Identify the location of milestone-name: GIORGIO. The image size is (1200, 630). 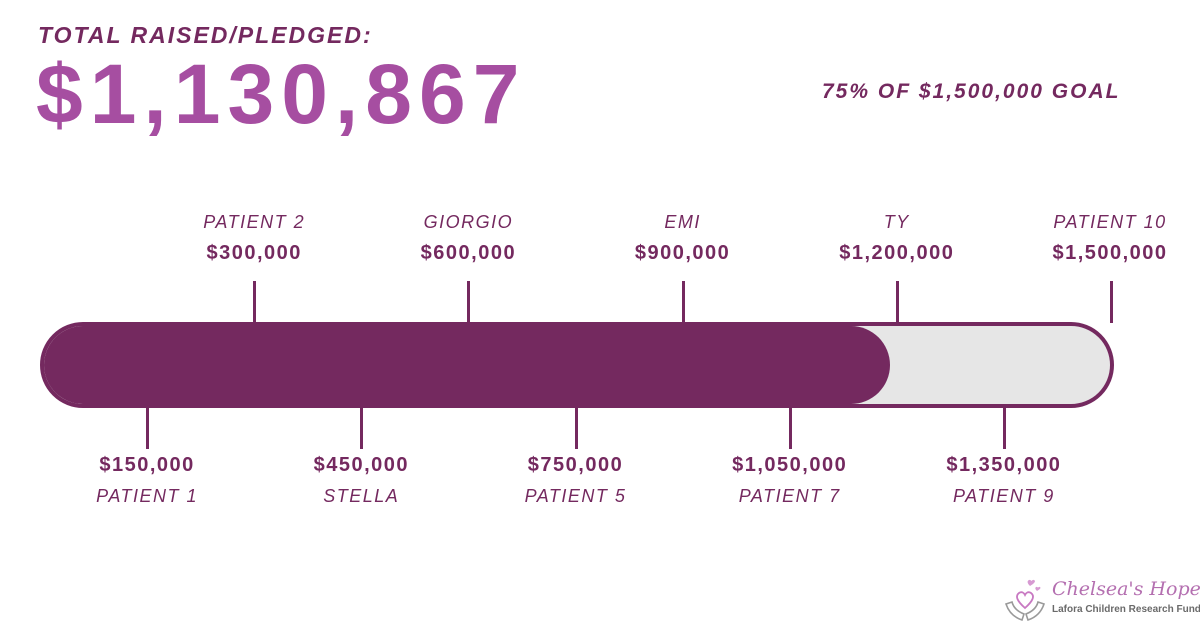
(468, 222).